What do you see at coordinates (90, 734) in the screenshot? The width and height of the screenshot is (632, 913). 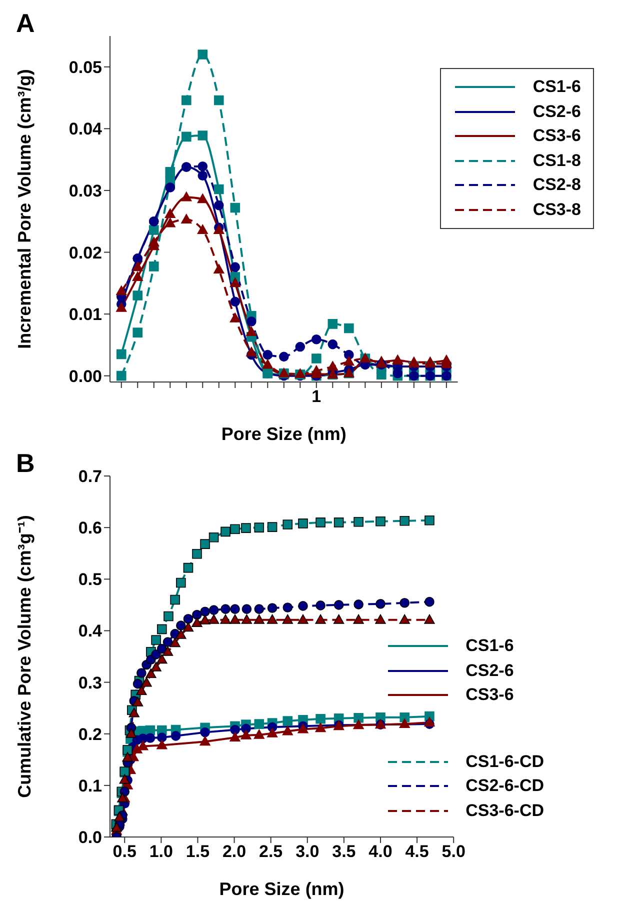 I see `y-tick-label: 0.2` at bounding box center [90, 734].